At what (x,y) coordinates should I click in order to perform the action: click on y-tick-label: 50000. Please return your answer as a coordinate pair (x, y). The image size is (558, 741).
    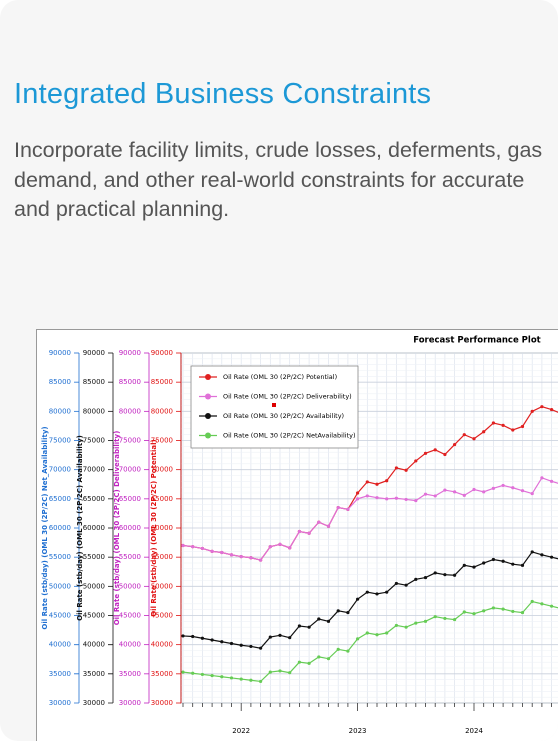
    Looking at the image, I should click on (130, 586).